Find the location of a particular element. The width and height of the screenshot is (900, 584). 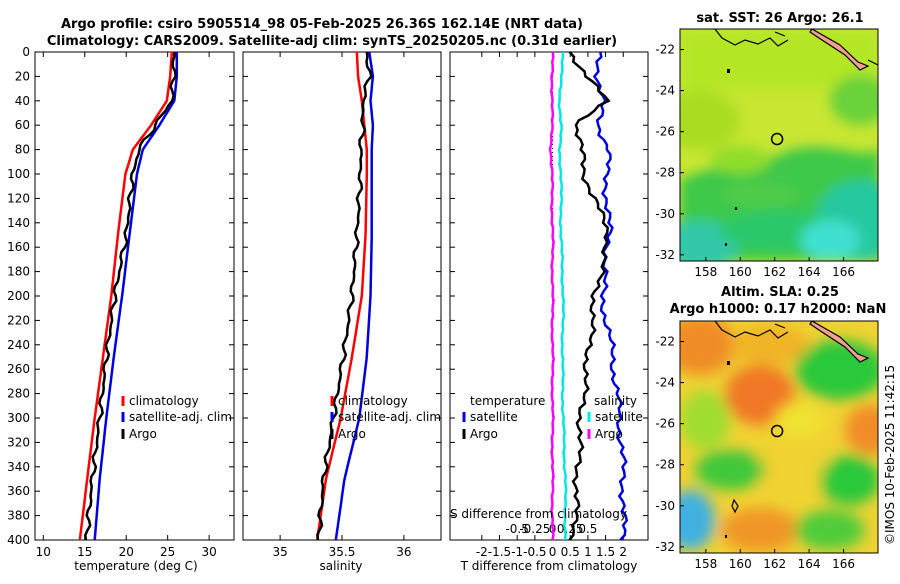

y-tick-label: 120 is located at coordinates (18, 198).